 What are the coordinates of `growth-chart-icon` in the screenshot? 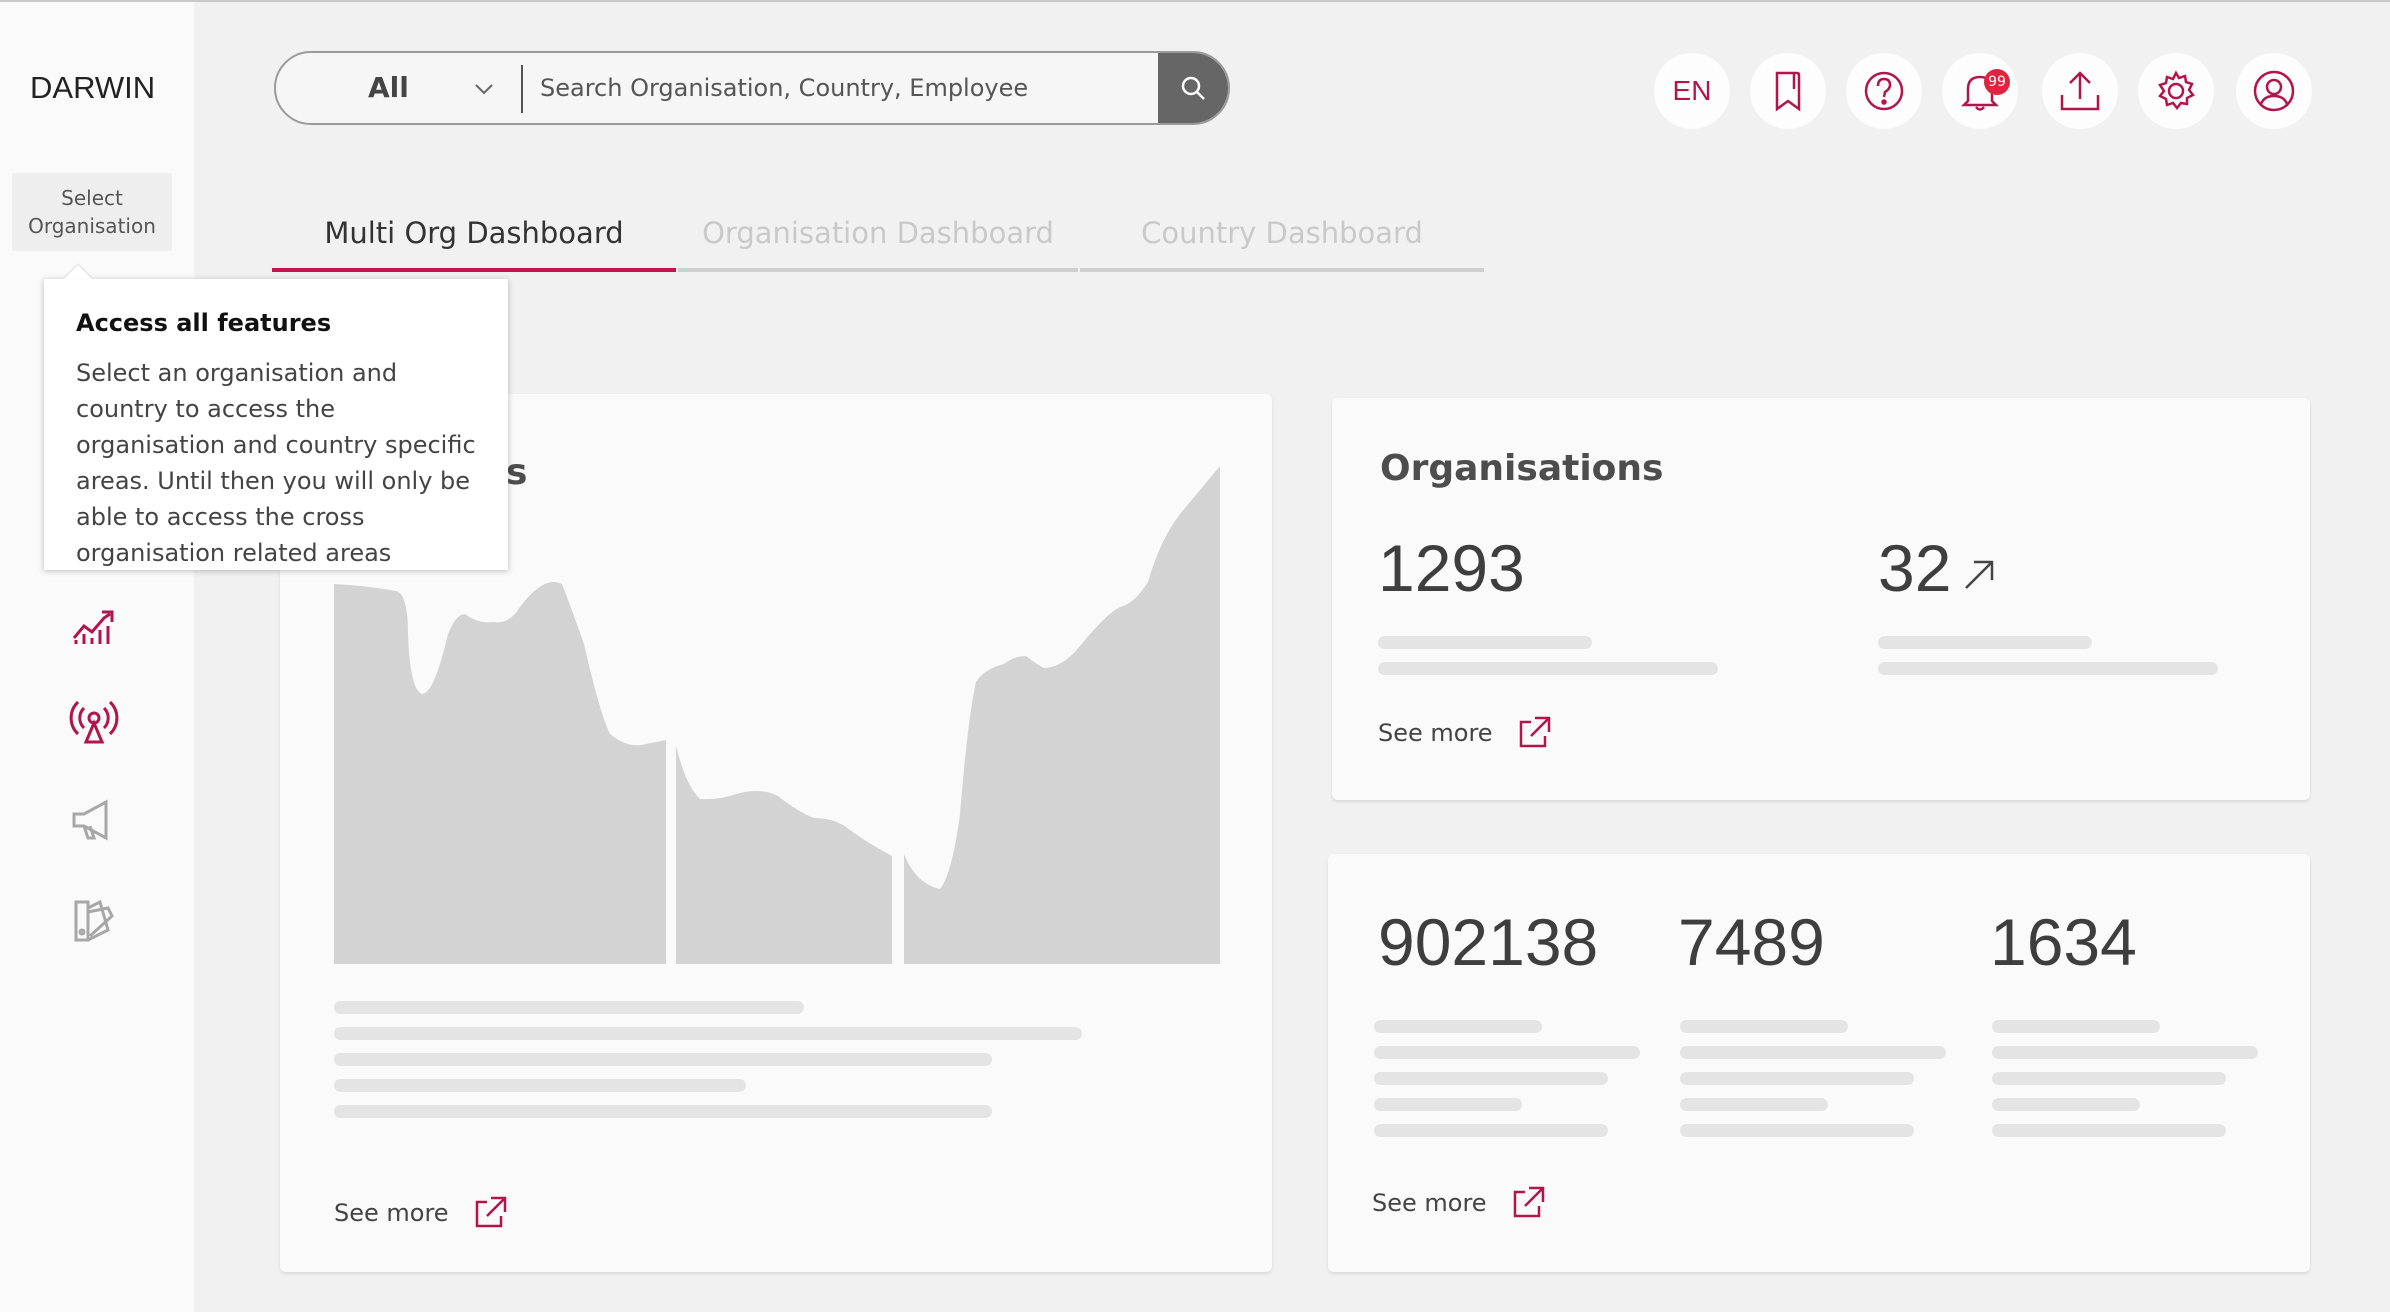 It's located at (94, 624).